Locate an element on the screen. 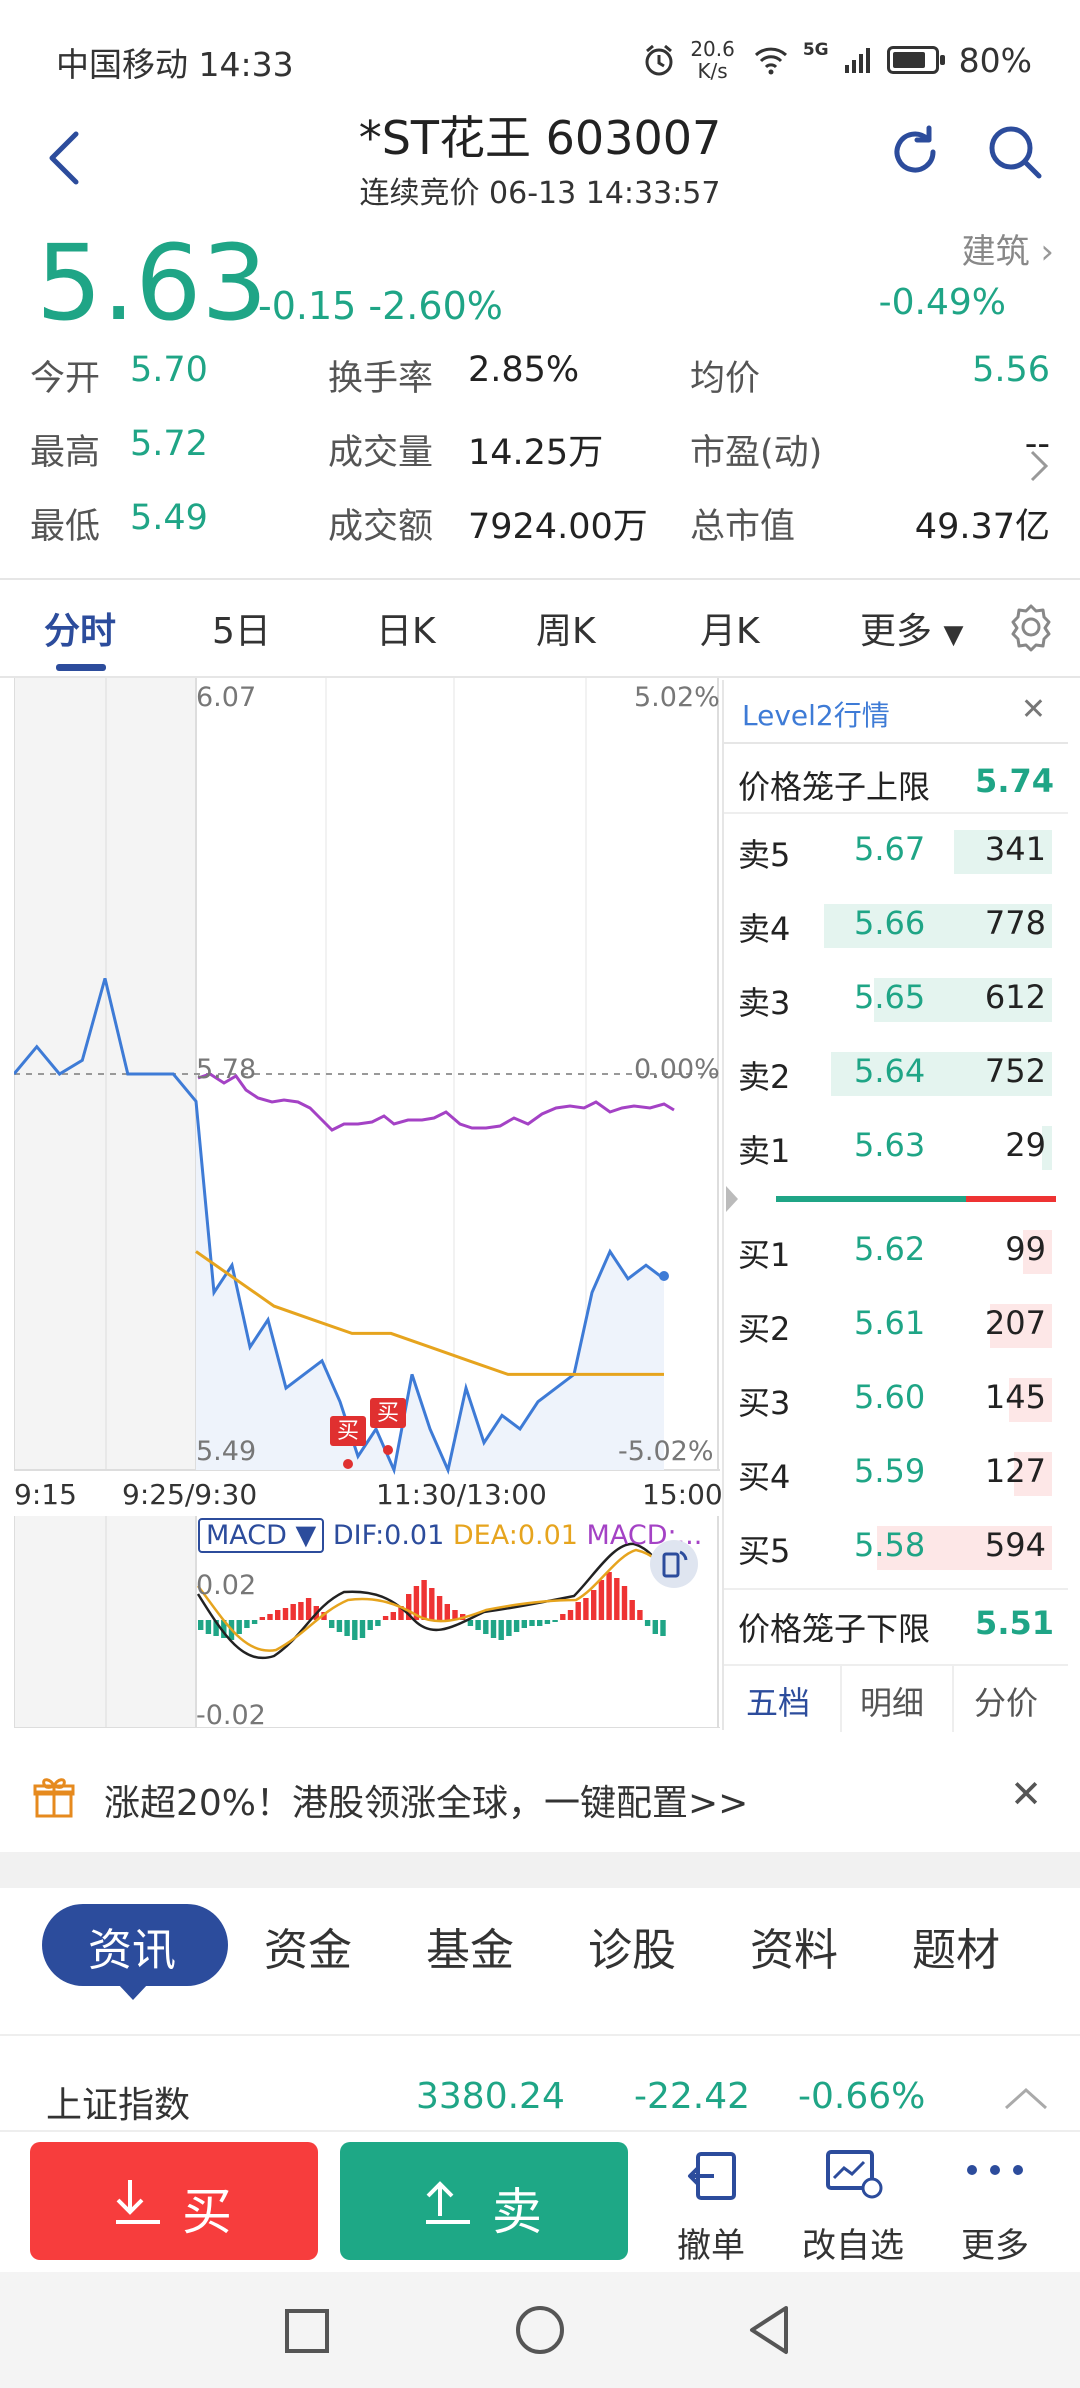 The height and width of the screenshot is (2388, 1080). search-icon is located at coordinates (1015, 152).